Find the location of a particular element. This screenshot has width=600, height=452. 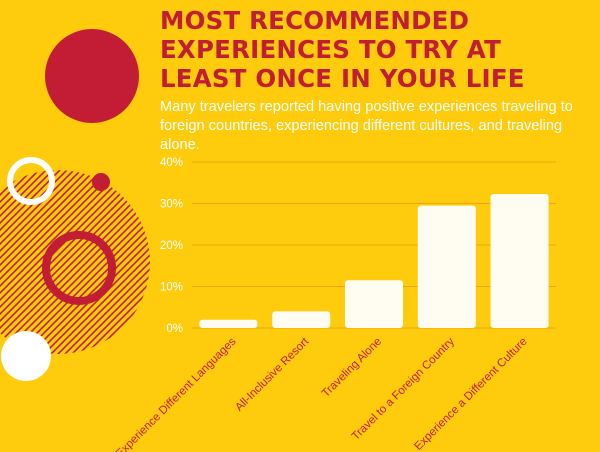

small-red-dot is located at coordinates (101, 182).